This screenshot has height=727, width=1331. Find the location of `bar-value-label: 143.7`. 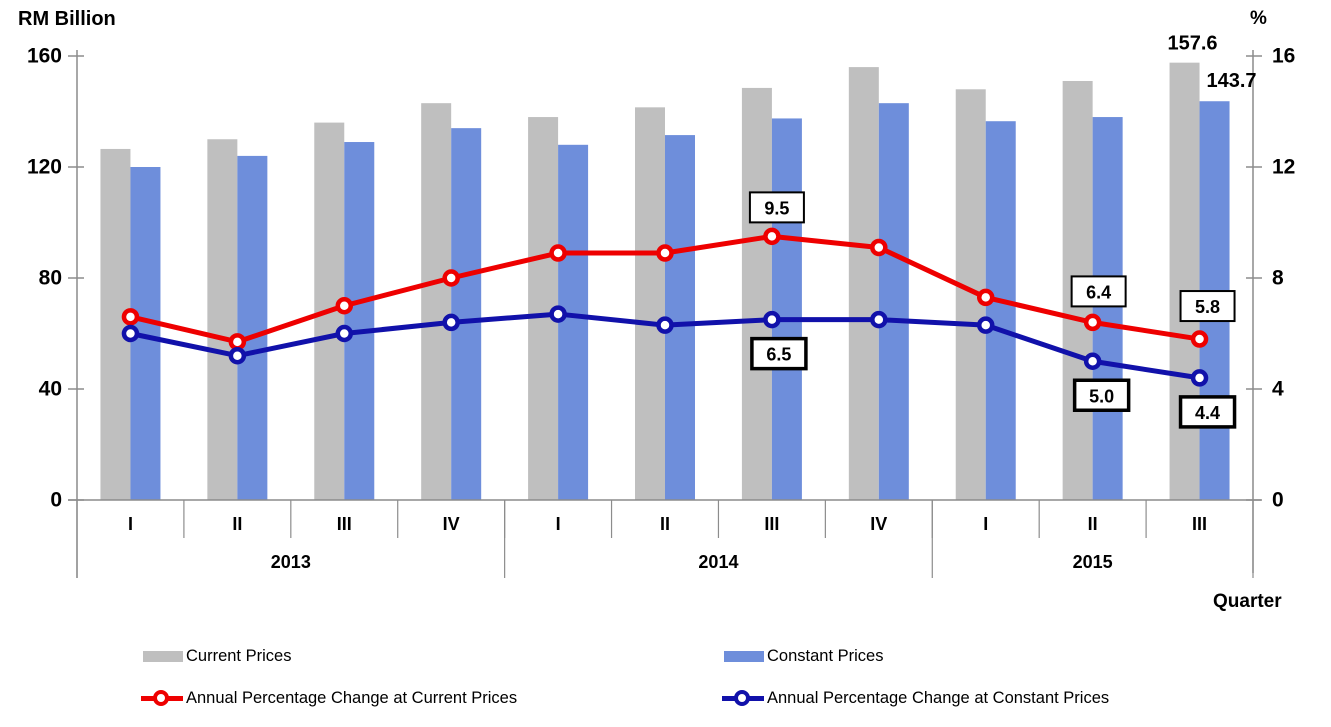

bar-value-label: 143.7 is located at coordinates (1232, 81).